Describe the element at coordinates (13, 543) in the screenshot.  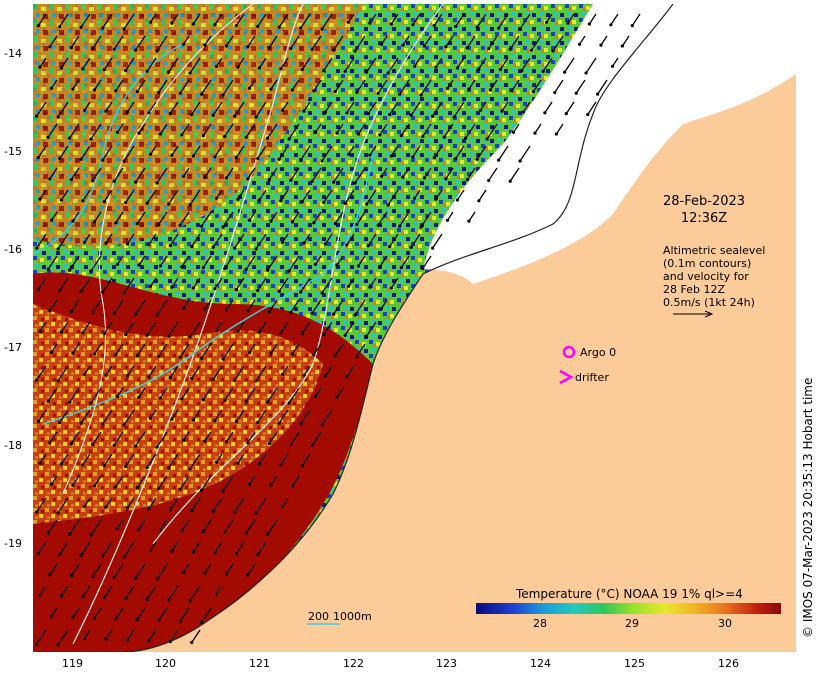
I see `y-tick: -19` at that location.